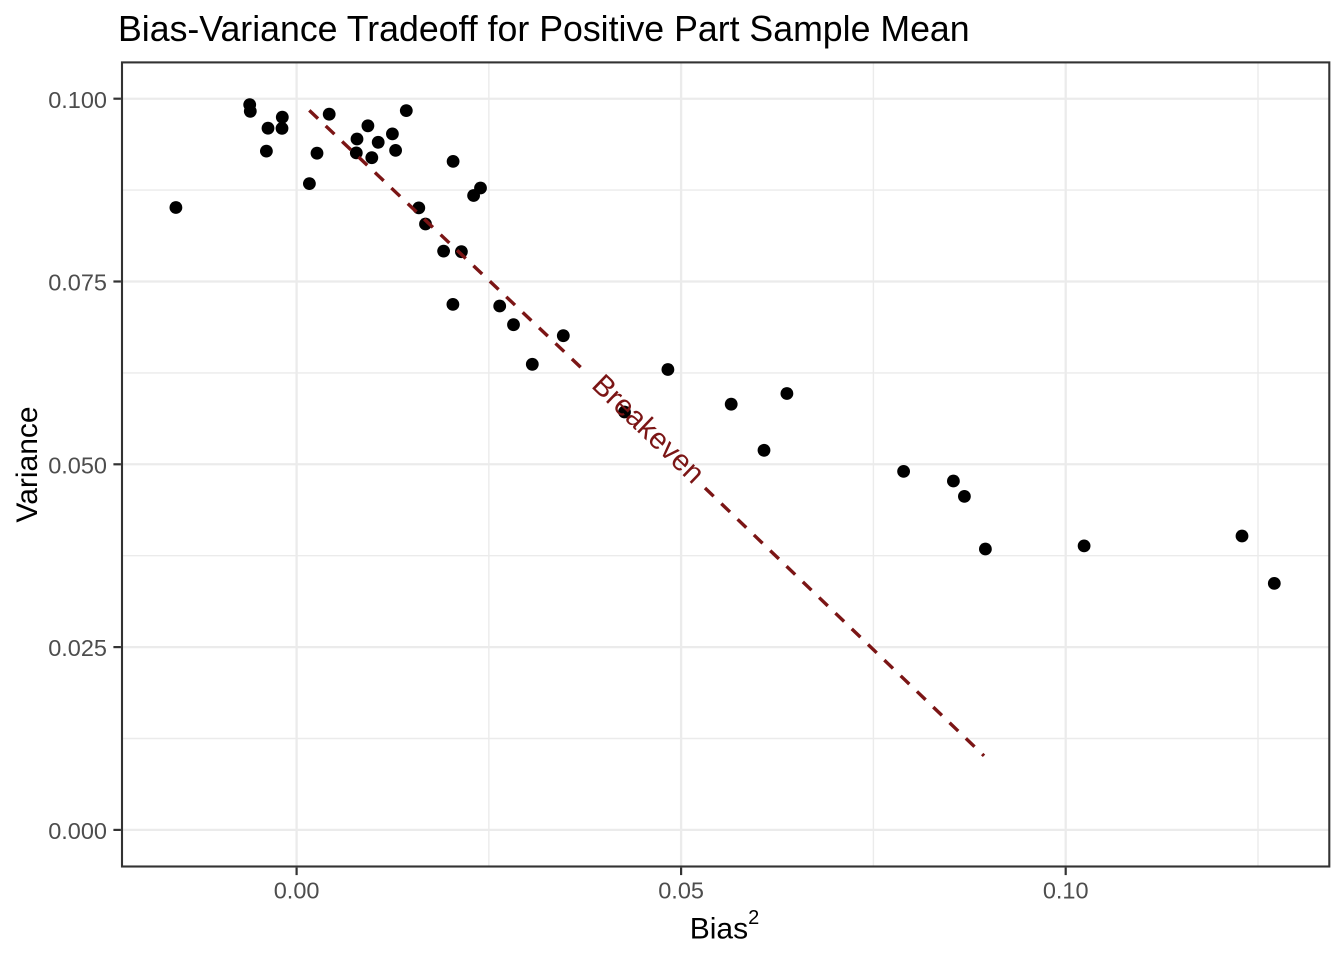 This screenshot has height=960, width=1344. Describe the element at coordinates (77, 831) in the screenshot. I see `svg-text: 0.000` at that location.